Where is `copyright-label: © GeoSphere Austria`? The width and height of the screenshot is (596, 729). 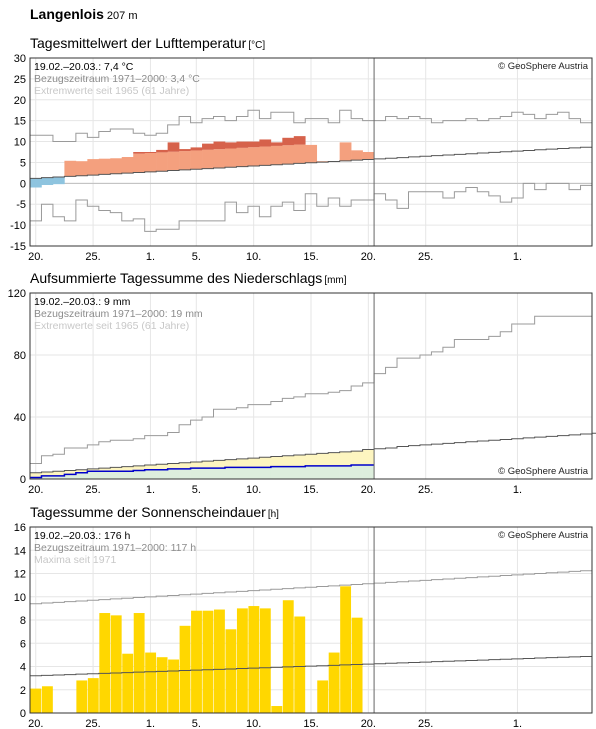 copyright-label: © GeoSphere Austria is located at coordinates (543, 66).